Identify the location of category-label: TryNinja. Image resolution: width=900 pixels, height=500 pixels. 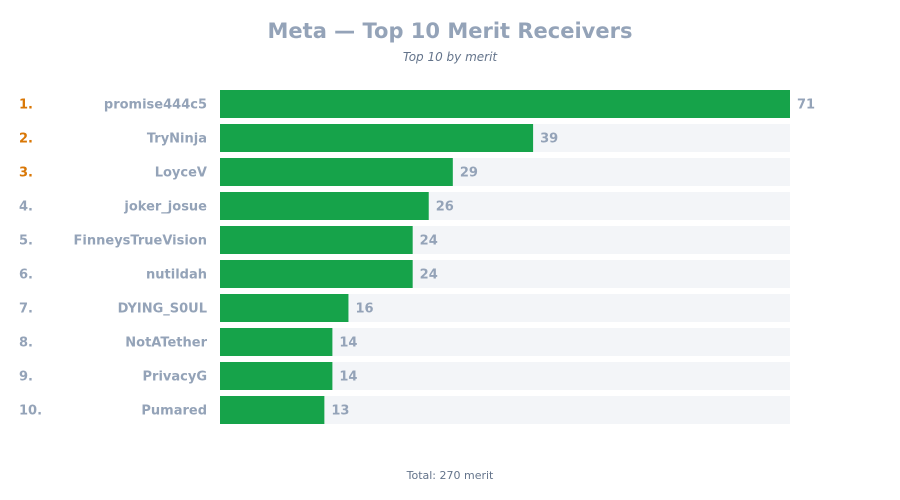
(177, 139).